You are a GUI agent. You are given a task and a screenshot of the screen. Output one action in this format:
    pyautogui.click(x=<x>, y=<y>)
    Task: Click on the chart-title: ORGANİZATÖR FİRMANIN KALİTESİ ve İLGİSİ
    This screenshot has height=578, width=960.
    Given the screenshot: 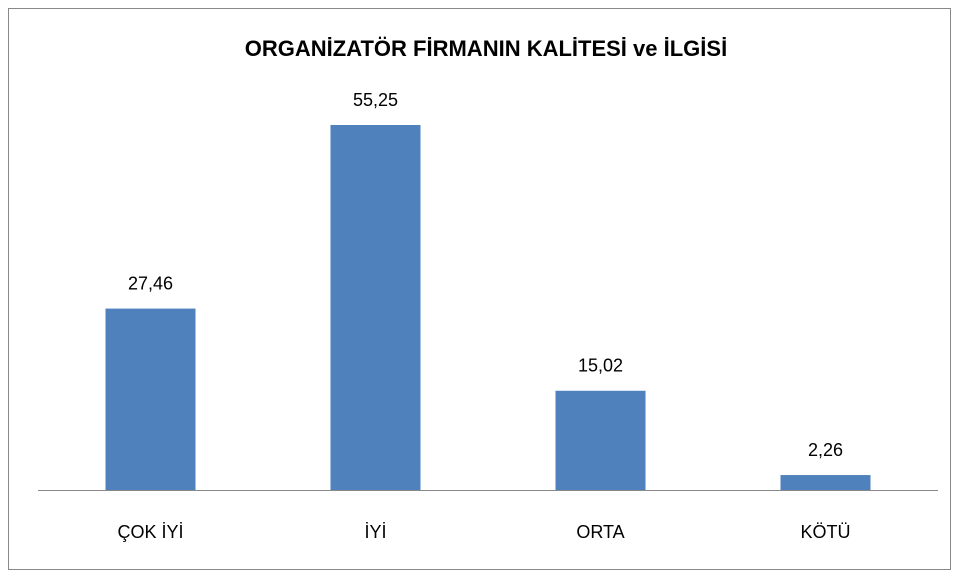 What is the action you would take?
    pyautogui.click(x=486, y=48)
    